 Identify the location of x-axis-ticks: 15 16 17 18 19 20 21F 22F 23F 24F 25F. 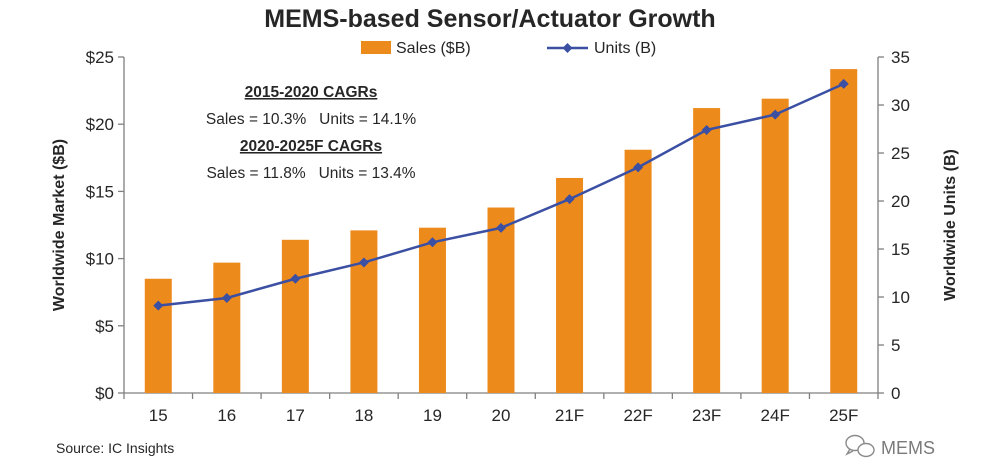
(501, 409).